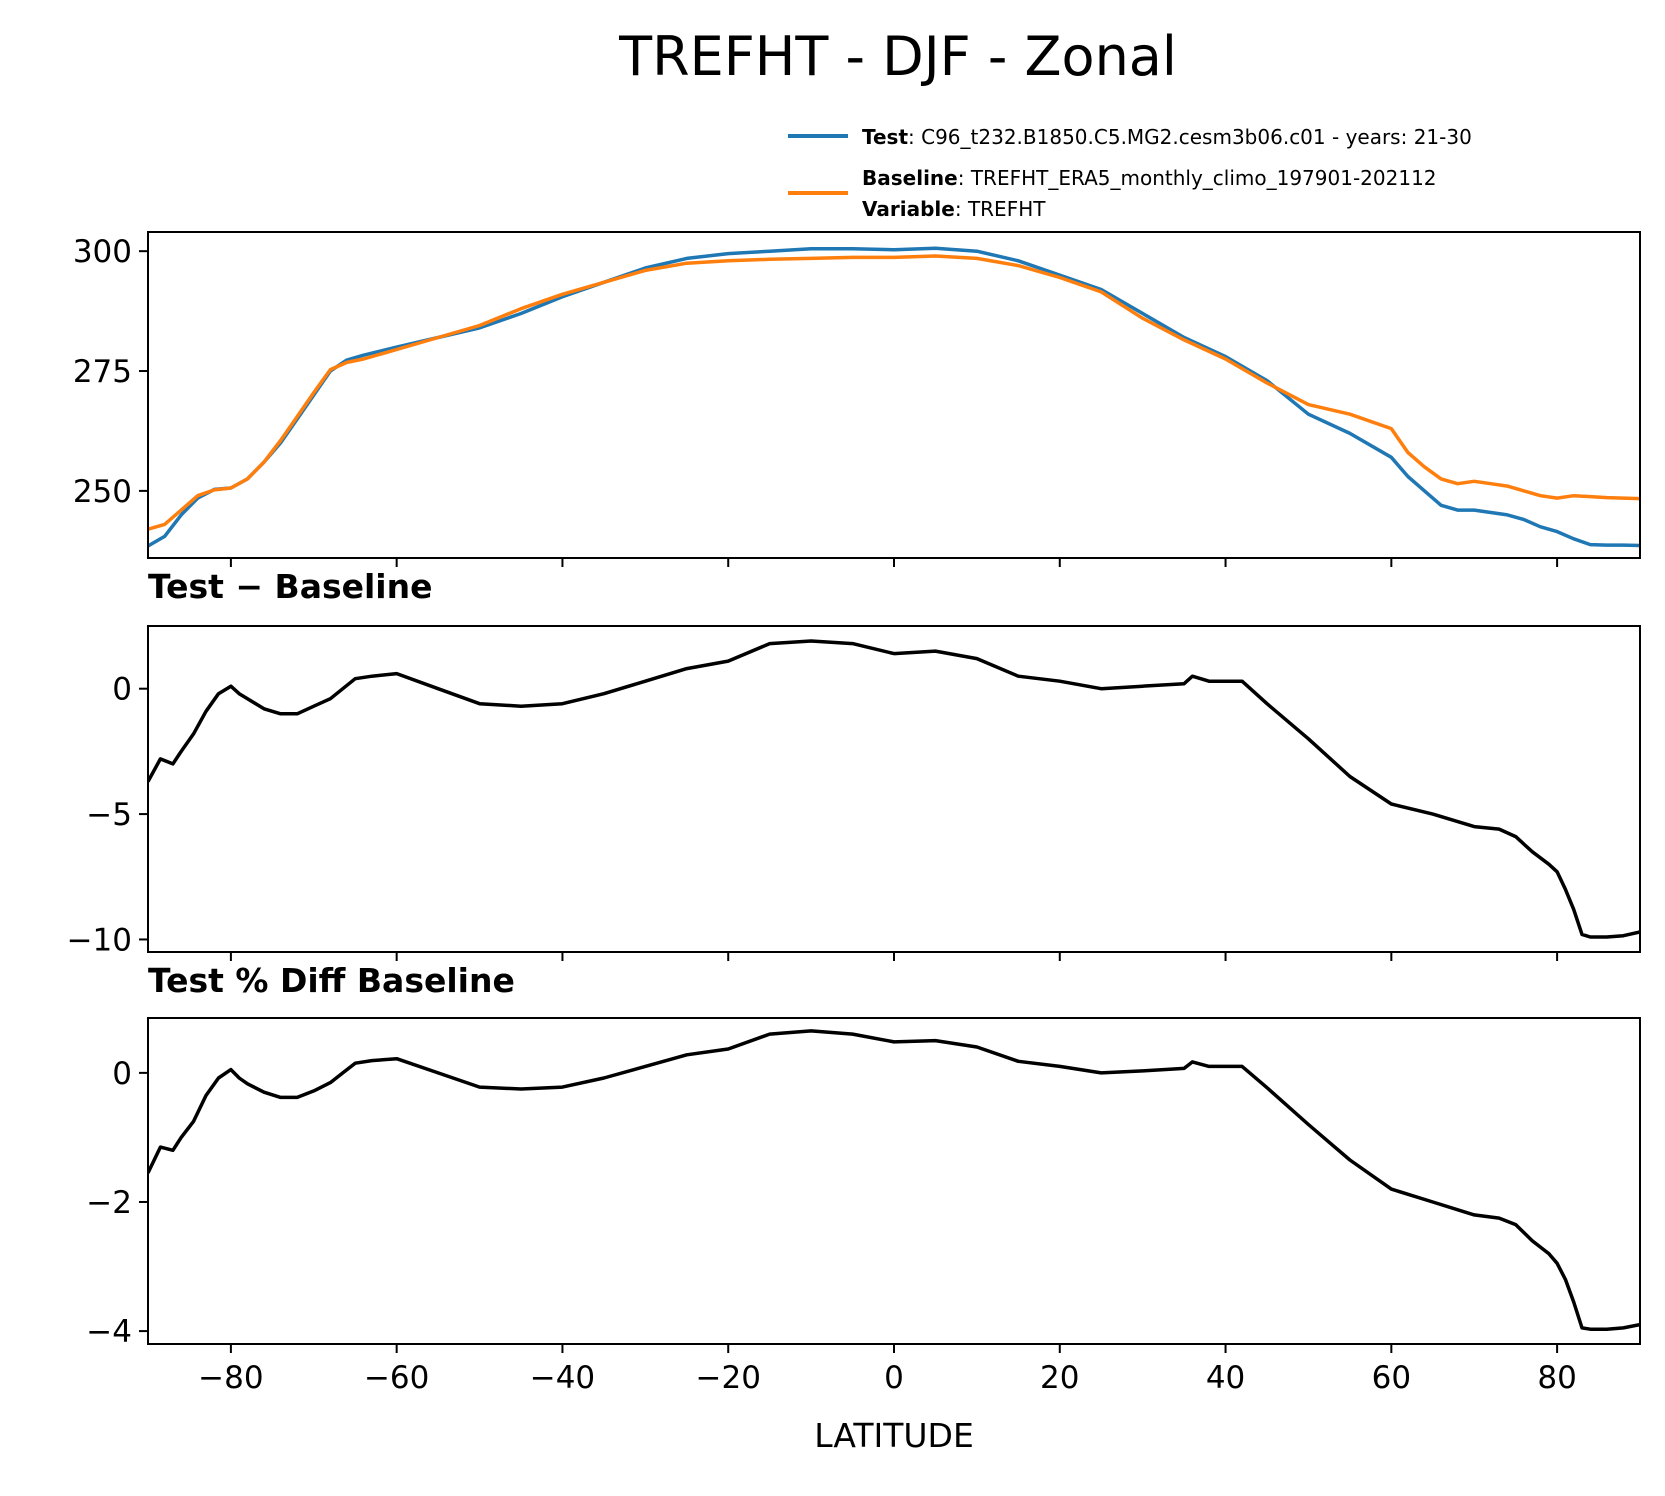  I want to click on y-tick-label: 275, so click(102, 372).